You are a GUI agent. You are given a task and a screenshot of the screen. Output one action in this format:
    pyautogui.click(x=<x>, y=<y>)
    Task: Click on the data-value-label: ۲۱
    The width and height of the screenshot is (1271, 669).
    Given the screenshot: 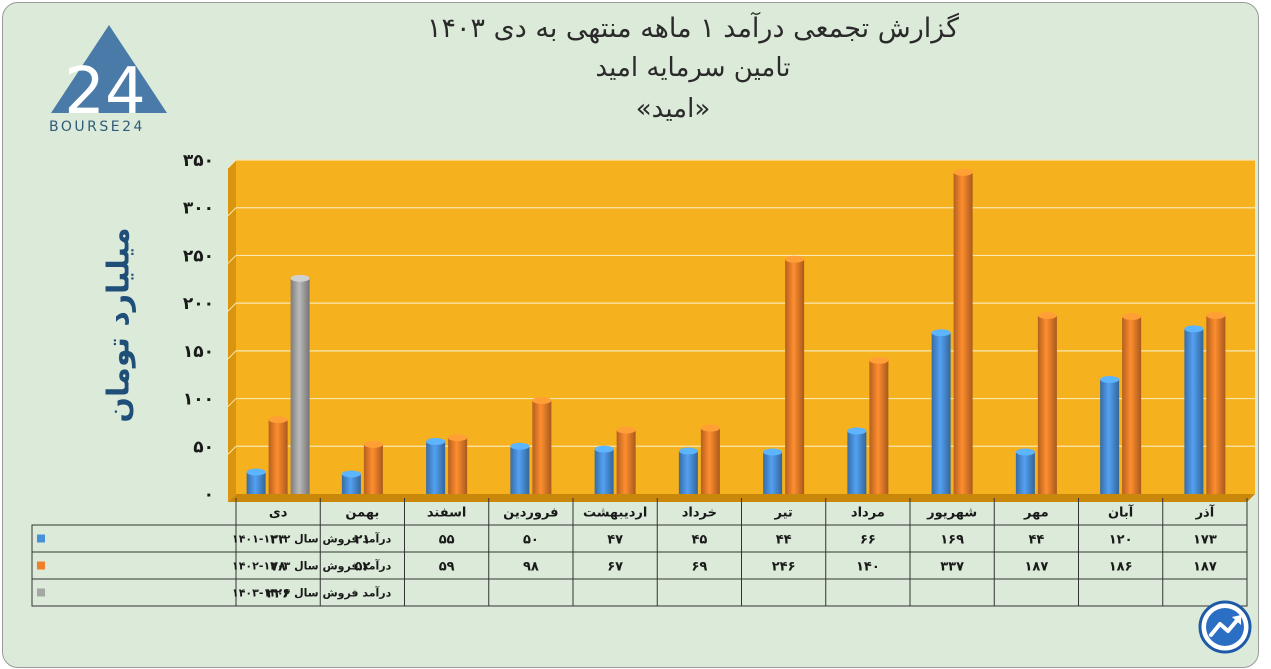 What is the action you would take?
    pyautogui.click(x=362, y=540)
    